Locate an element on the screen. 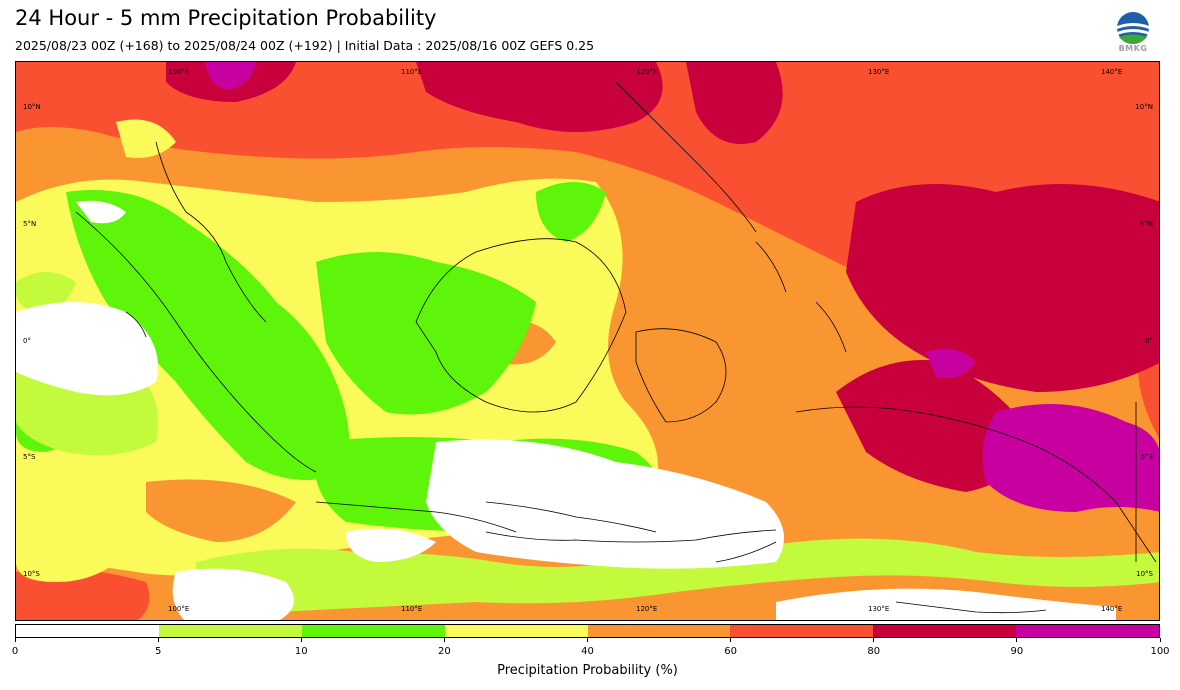  colorbar-tick-label: 90 is located at coordinates (1017, 651).